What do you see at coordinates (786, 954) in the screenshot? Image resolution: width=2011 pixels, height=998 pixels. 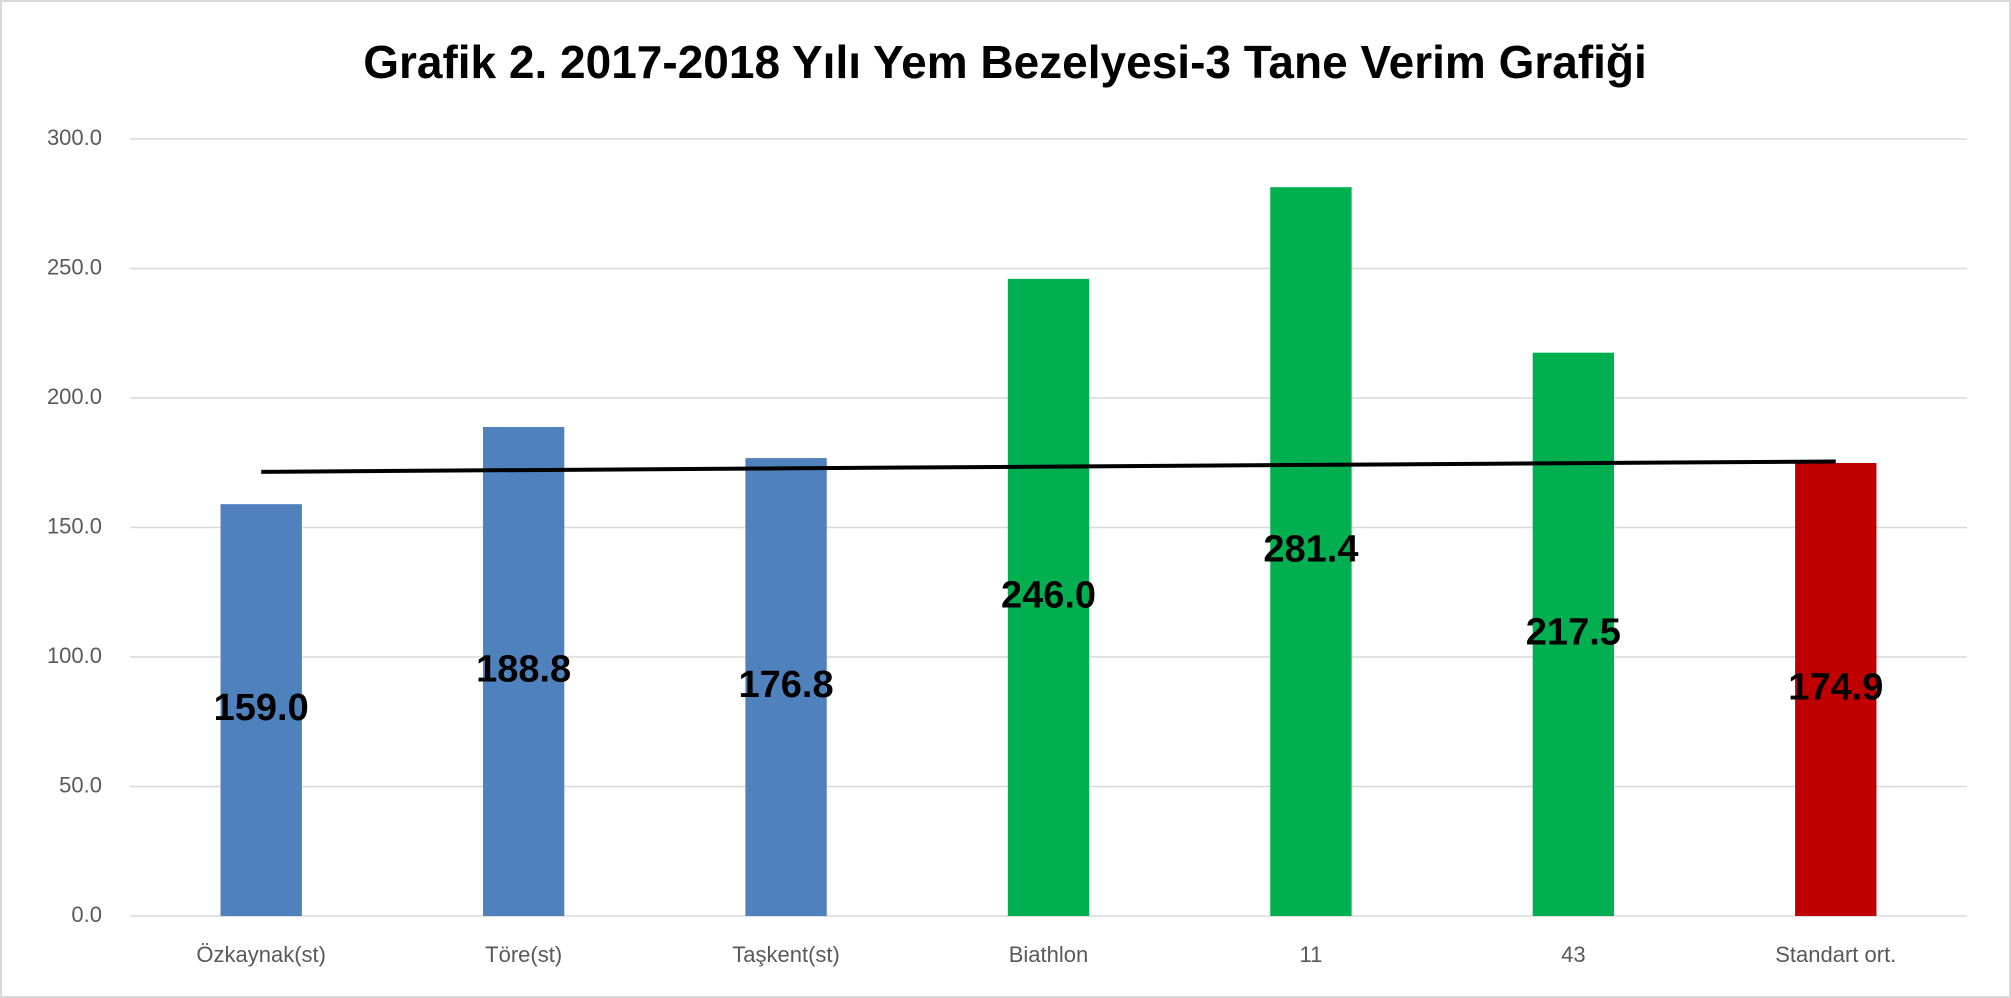 I see `x-tick-label: Taşkent(st)` at bounding box center [786, 954].